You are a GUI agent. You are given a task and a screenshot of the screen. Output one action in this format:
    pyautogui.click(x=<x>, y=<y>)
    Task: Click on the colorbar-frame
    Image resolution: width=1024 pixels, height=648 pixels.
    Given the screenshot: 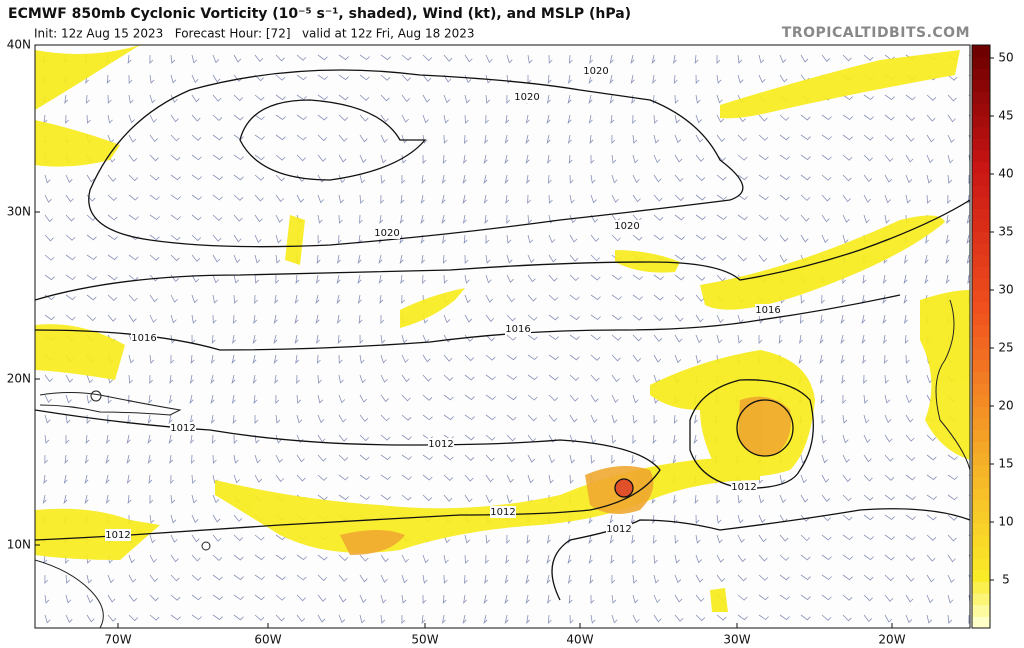 What is the action you would take?
    pyautogui.click(x=981, y=336)
    